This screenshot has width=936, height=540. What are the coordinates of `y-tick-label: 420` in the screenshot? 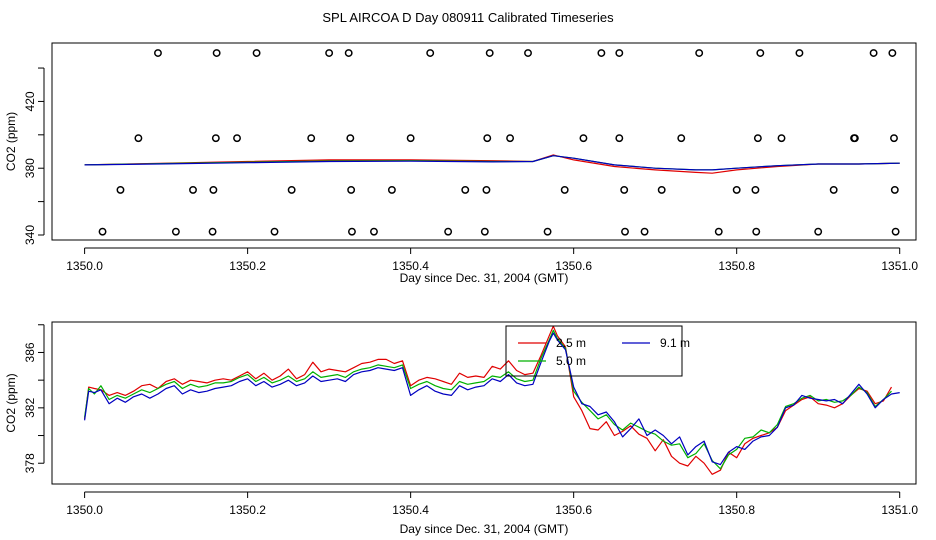 It's located at (30, 101).